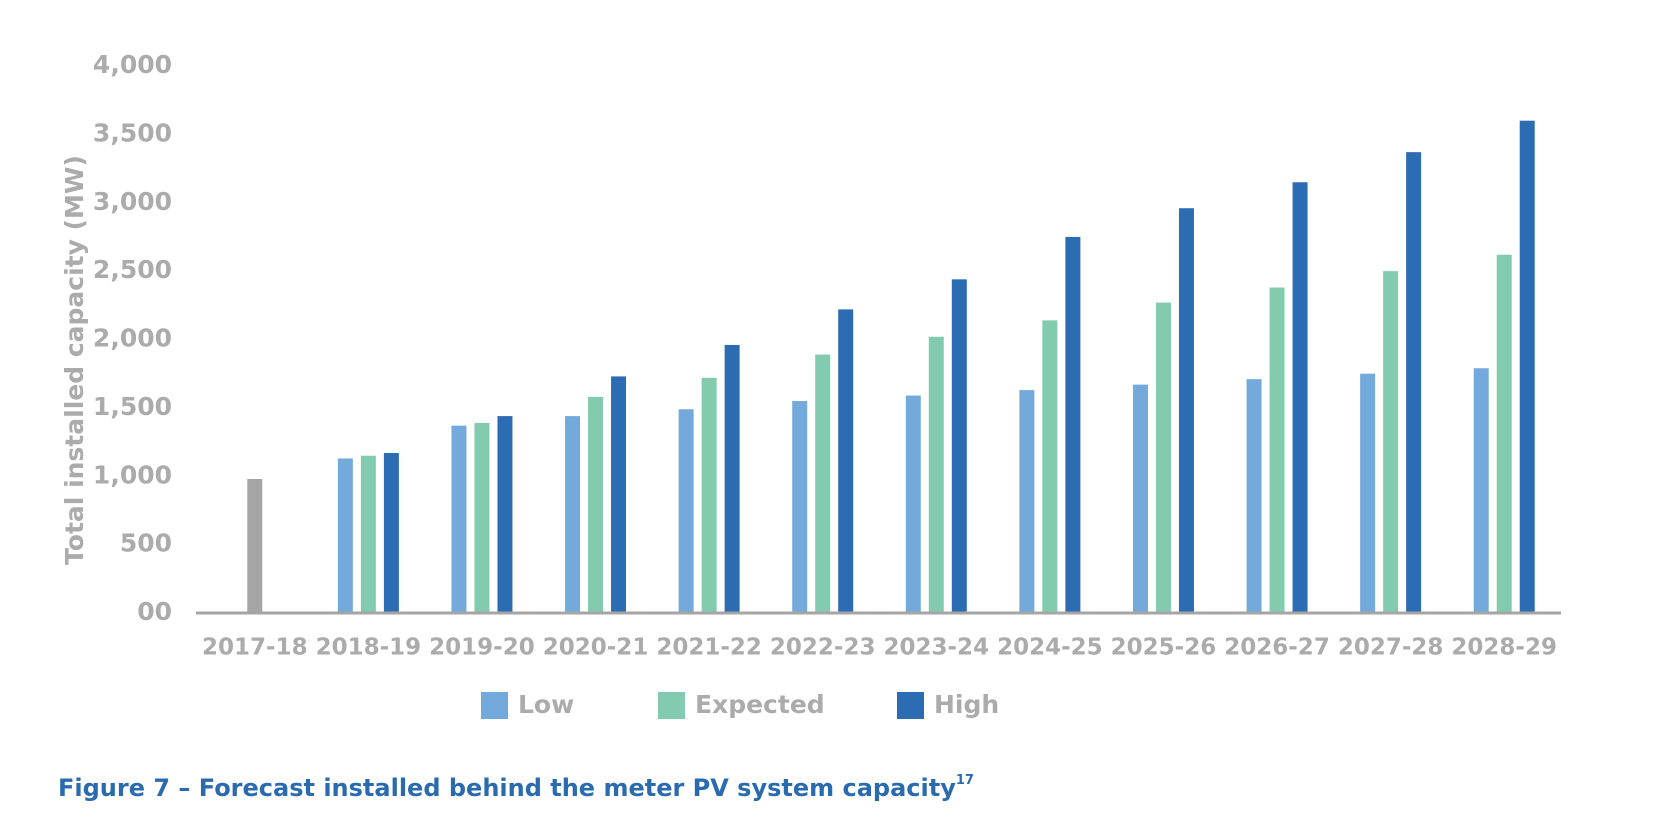  I want to click on x-tick-label: 2028-29, so click(1504, 648).